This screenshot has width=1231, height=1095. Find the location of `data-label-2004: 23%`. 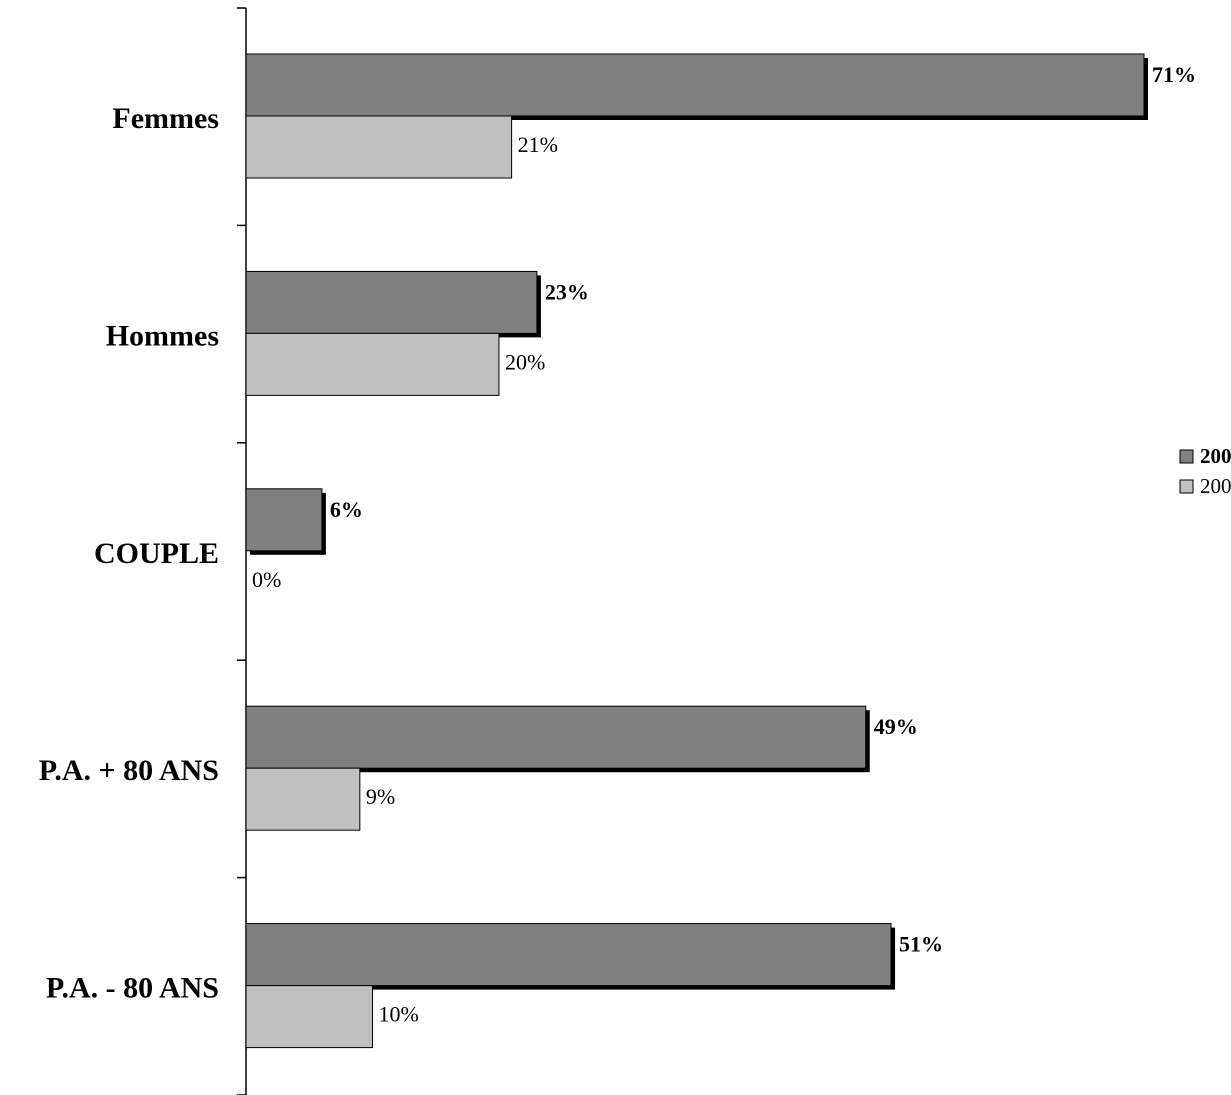

data-label-2004: 23% is located at coordinates (567, 291).